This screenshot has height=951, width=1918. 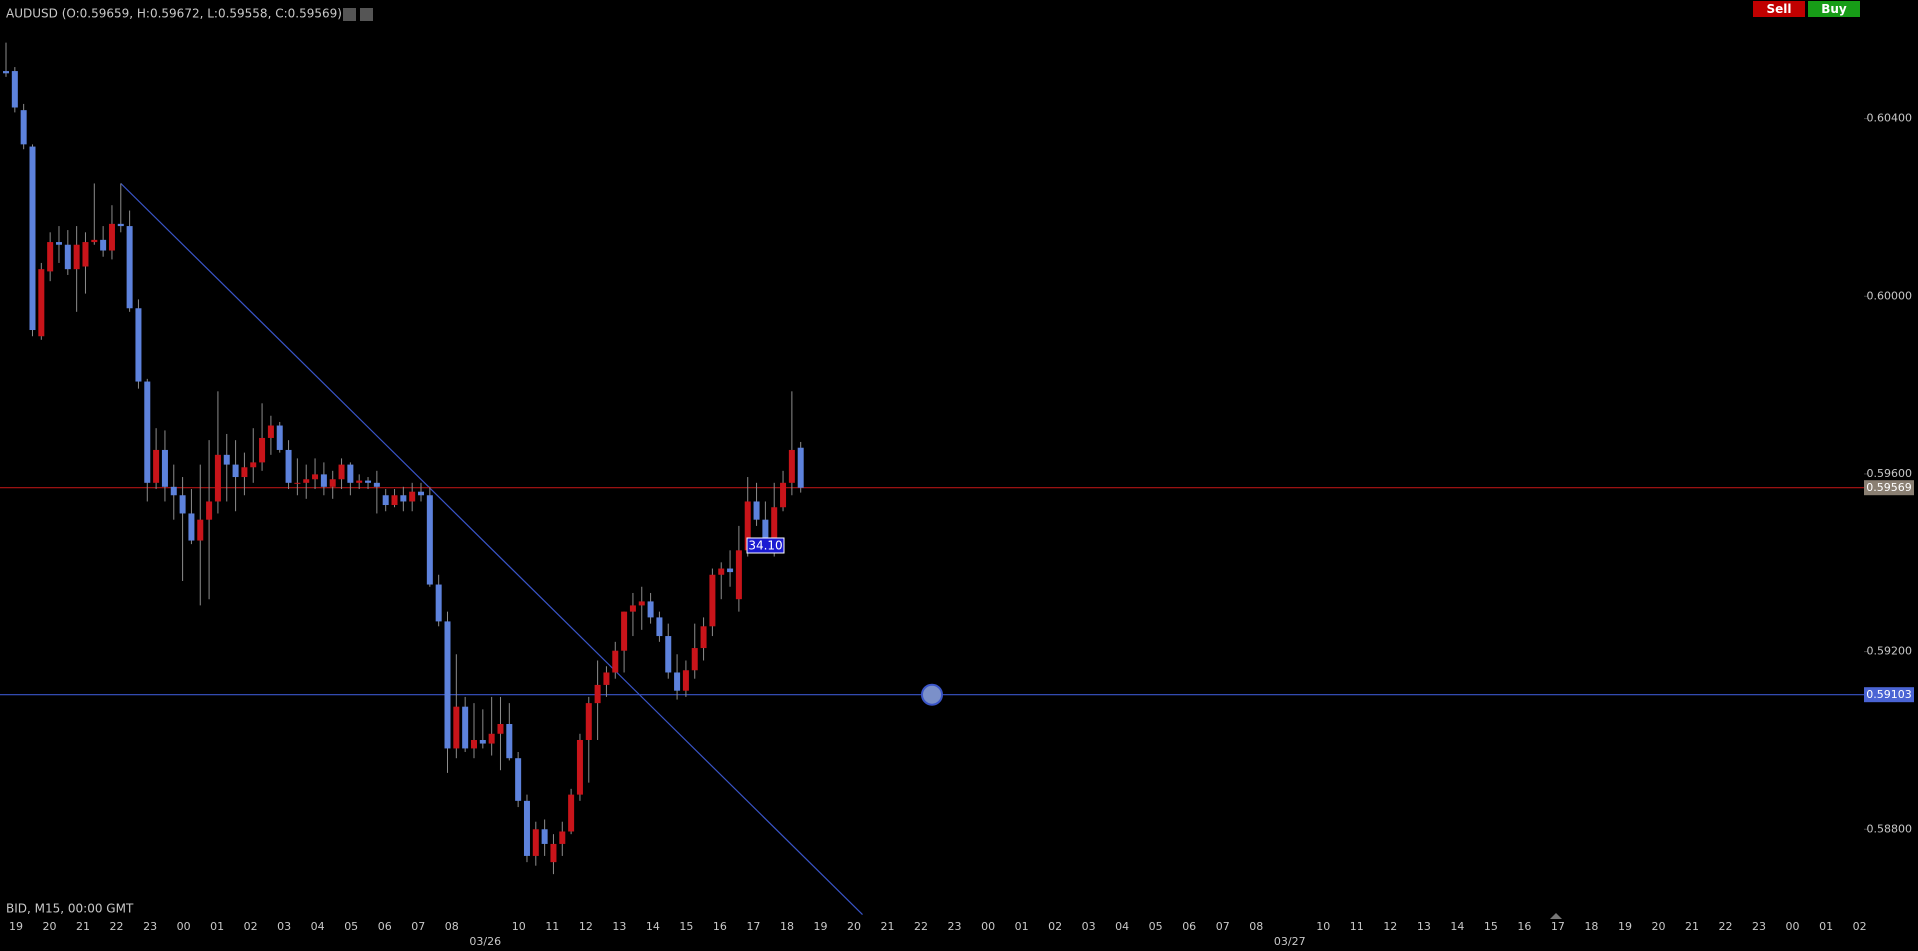 I want to click on date-label: 03/27, so click(x=1290, y=941).